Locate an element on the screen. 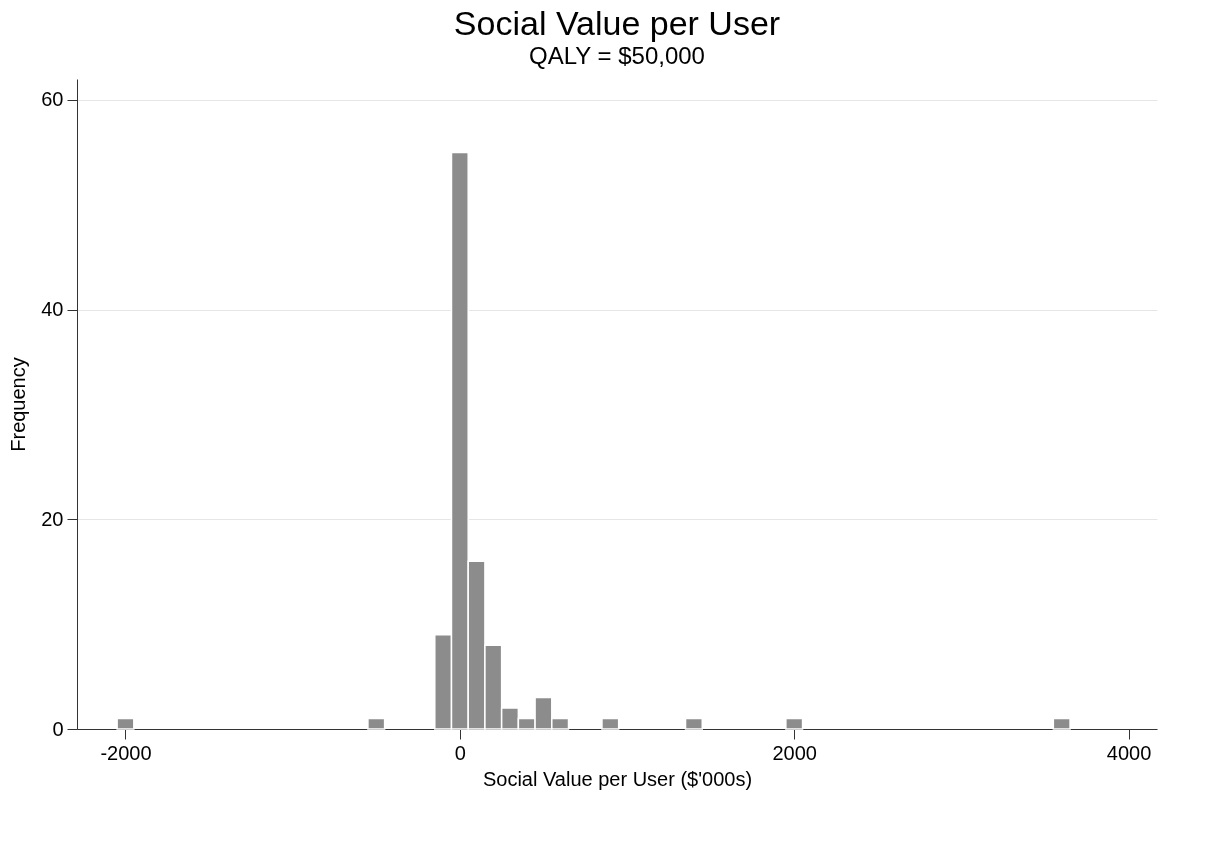 The image size is (1208, 844). y-tick-label: 0 is located at coordinates (58, 728).